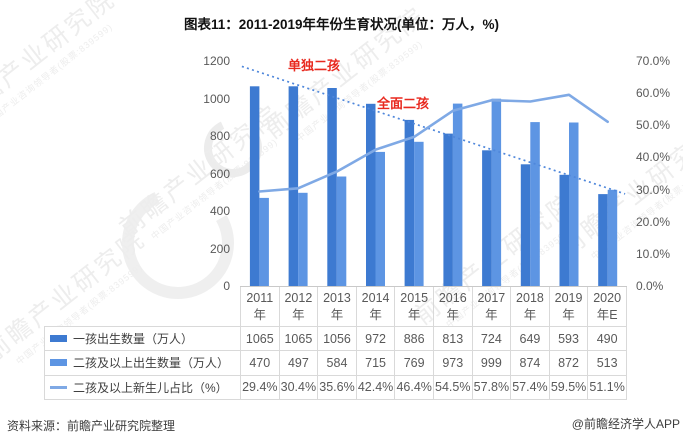 The image size is (683, 444). What do you see at coordinates (413, 339) in the screenshot?
I see `value-cell: 886` at bounding box center [413, 339].